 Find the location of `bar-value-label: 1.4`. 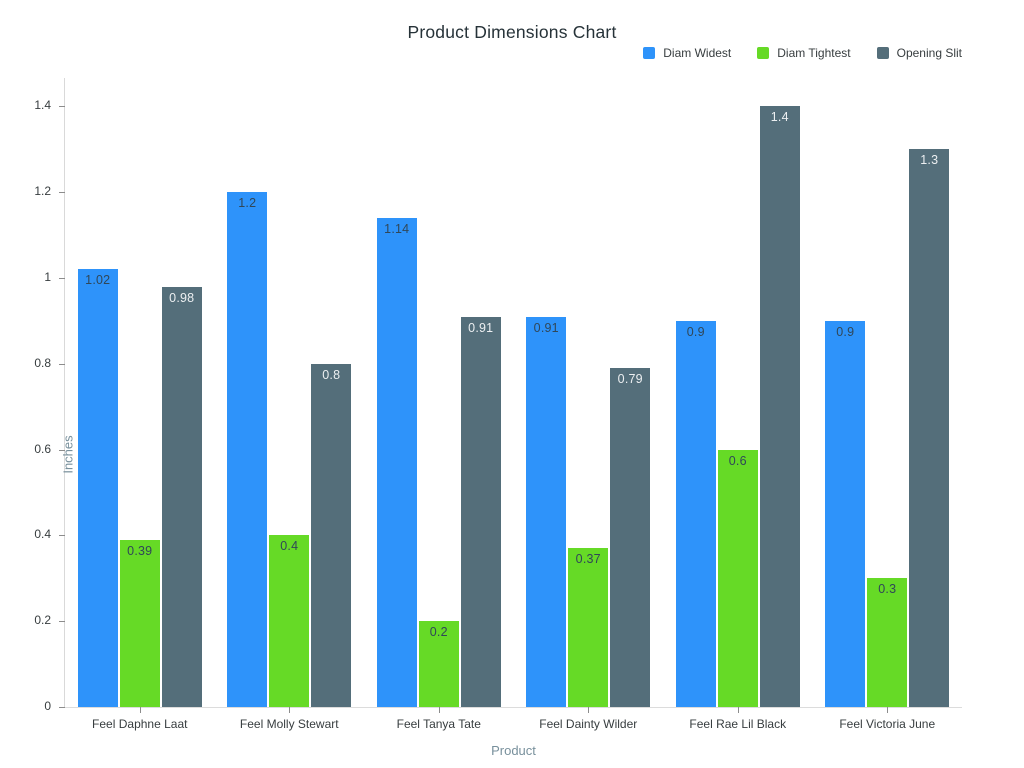

bar-value-label: 1.4 is located at coordinates (779, 117).